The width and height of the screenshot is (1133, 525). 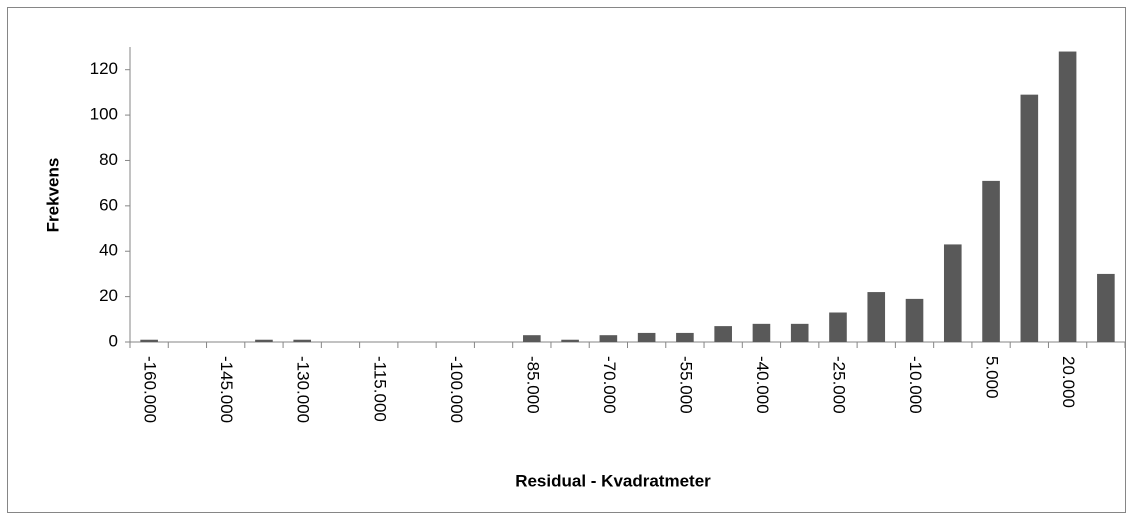 I want to click on x-tick-label: -40.000, so click(x=762, y=385).